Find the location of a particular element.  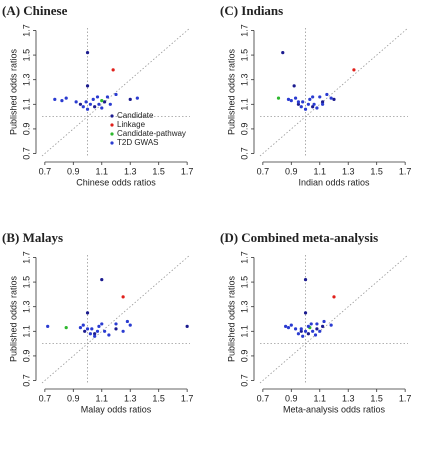

panel-title: (C) Indians is located at coordinates (251, 10).